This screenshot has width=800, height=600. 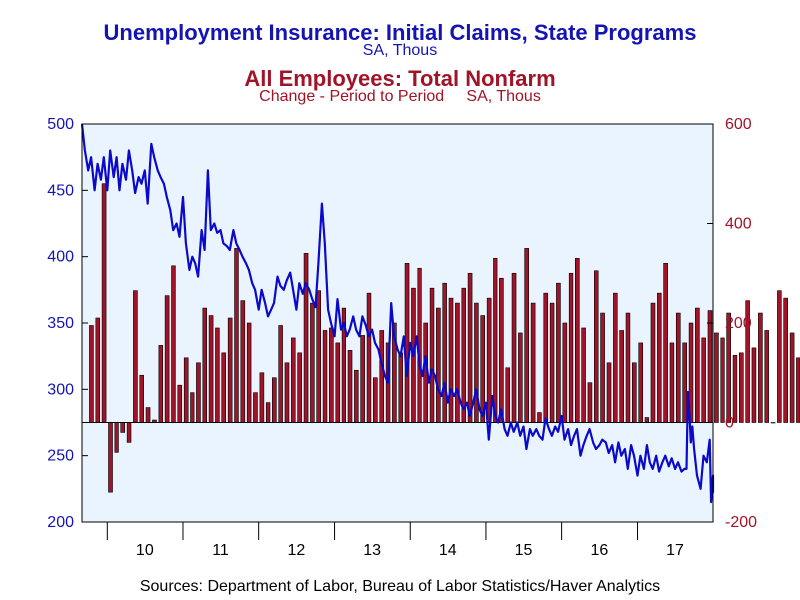 What do you see at coordinates (400, 50) in the screenshot?
I see `chart-subtitle-claims: SA, Thous` at bounding box center [400, 50].